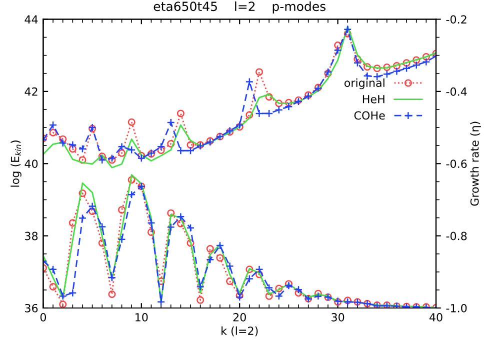  Describe the element at coordinates (456, 91) in the screenshot. I see `y2-tick-label: -0.4` at that location.